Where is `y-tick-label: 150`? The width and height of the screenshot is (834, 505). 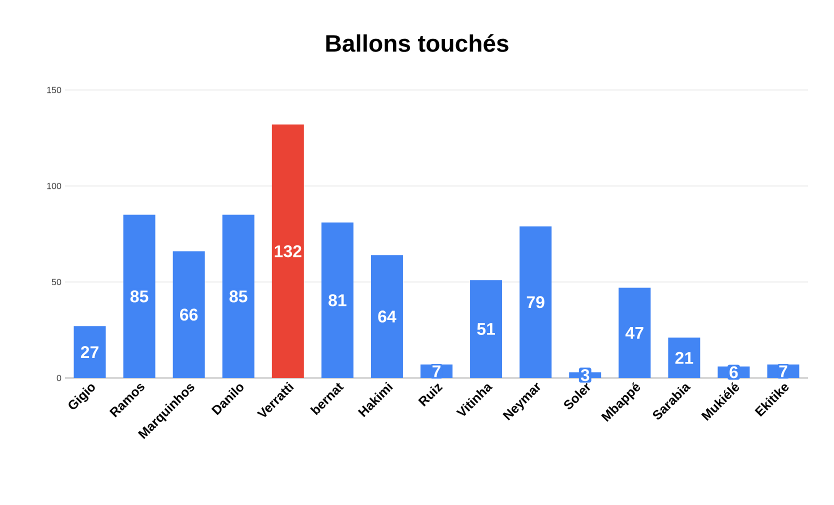 y-tick-label: 150 is located at coordinates (54, 90).